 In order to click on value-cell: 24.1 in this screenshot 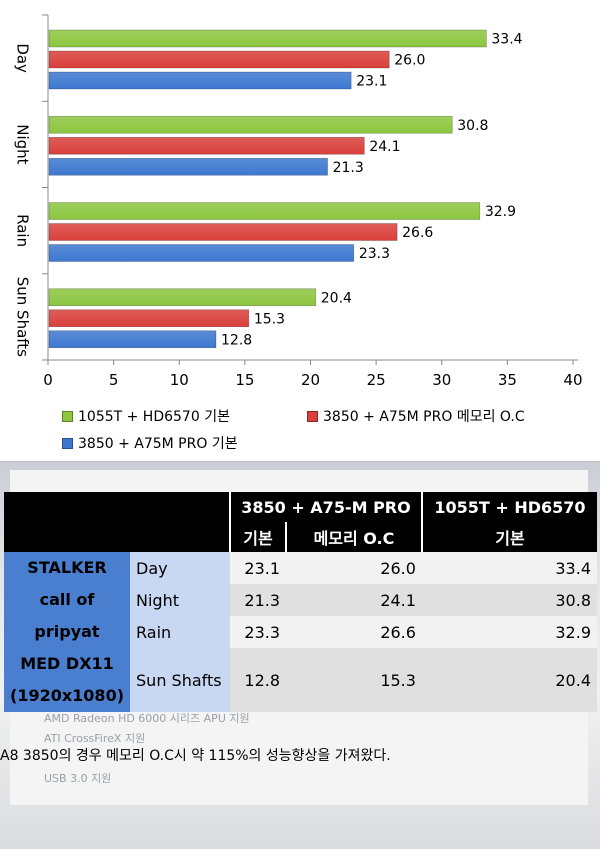, I will do `click(354, 600)`.